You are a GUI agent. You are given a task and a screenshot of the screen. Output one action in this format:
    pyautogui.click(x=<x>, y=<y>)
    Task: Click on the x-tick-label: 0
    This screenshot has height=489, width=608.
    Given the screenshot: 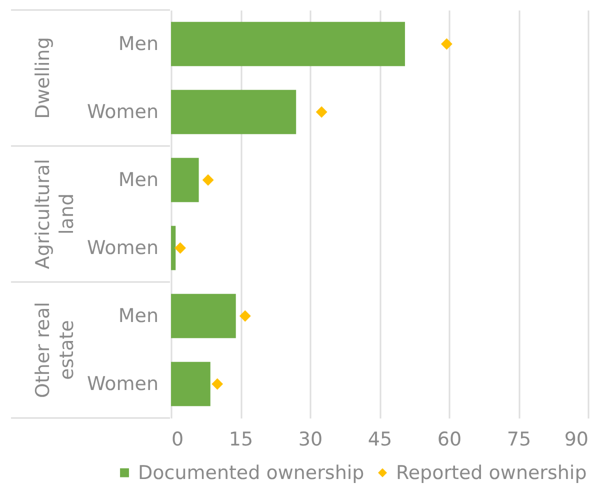 What is the action you would take?
    pyautogui.click(x=178, y=439)
    